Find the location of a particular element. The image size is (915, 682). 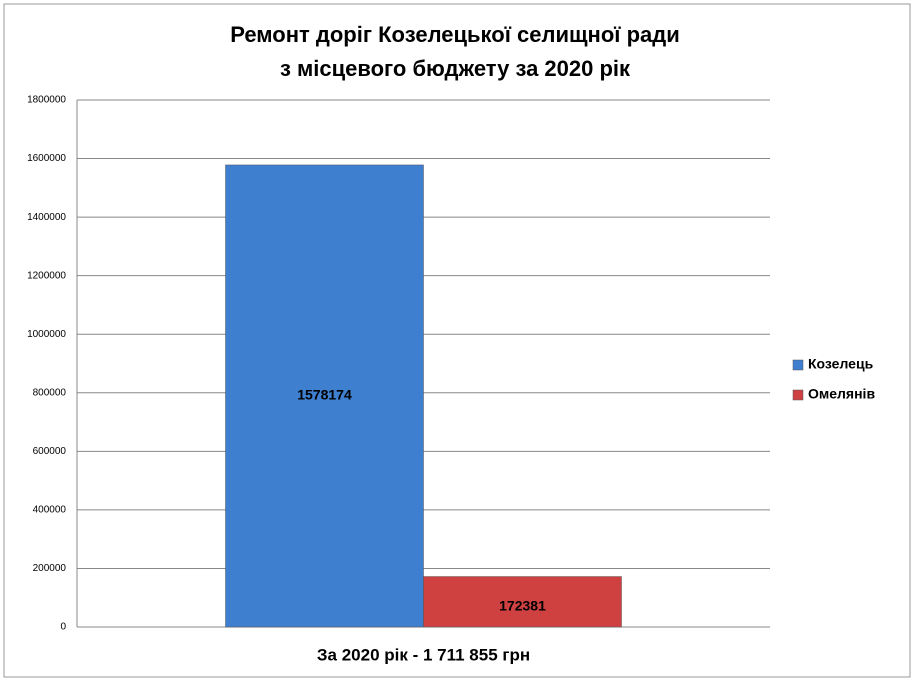

chart-title: Ремонт доріг Козелецької селищної ради is located at coordinates (455, 34).